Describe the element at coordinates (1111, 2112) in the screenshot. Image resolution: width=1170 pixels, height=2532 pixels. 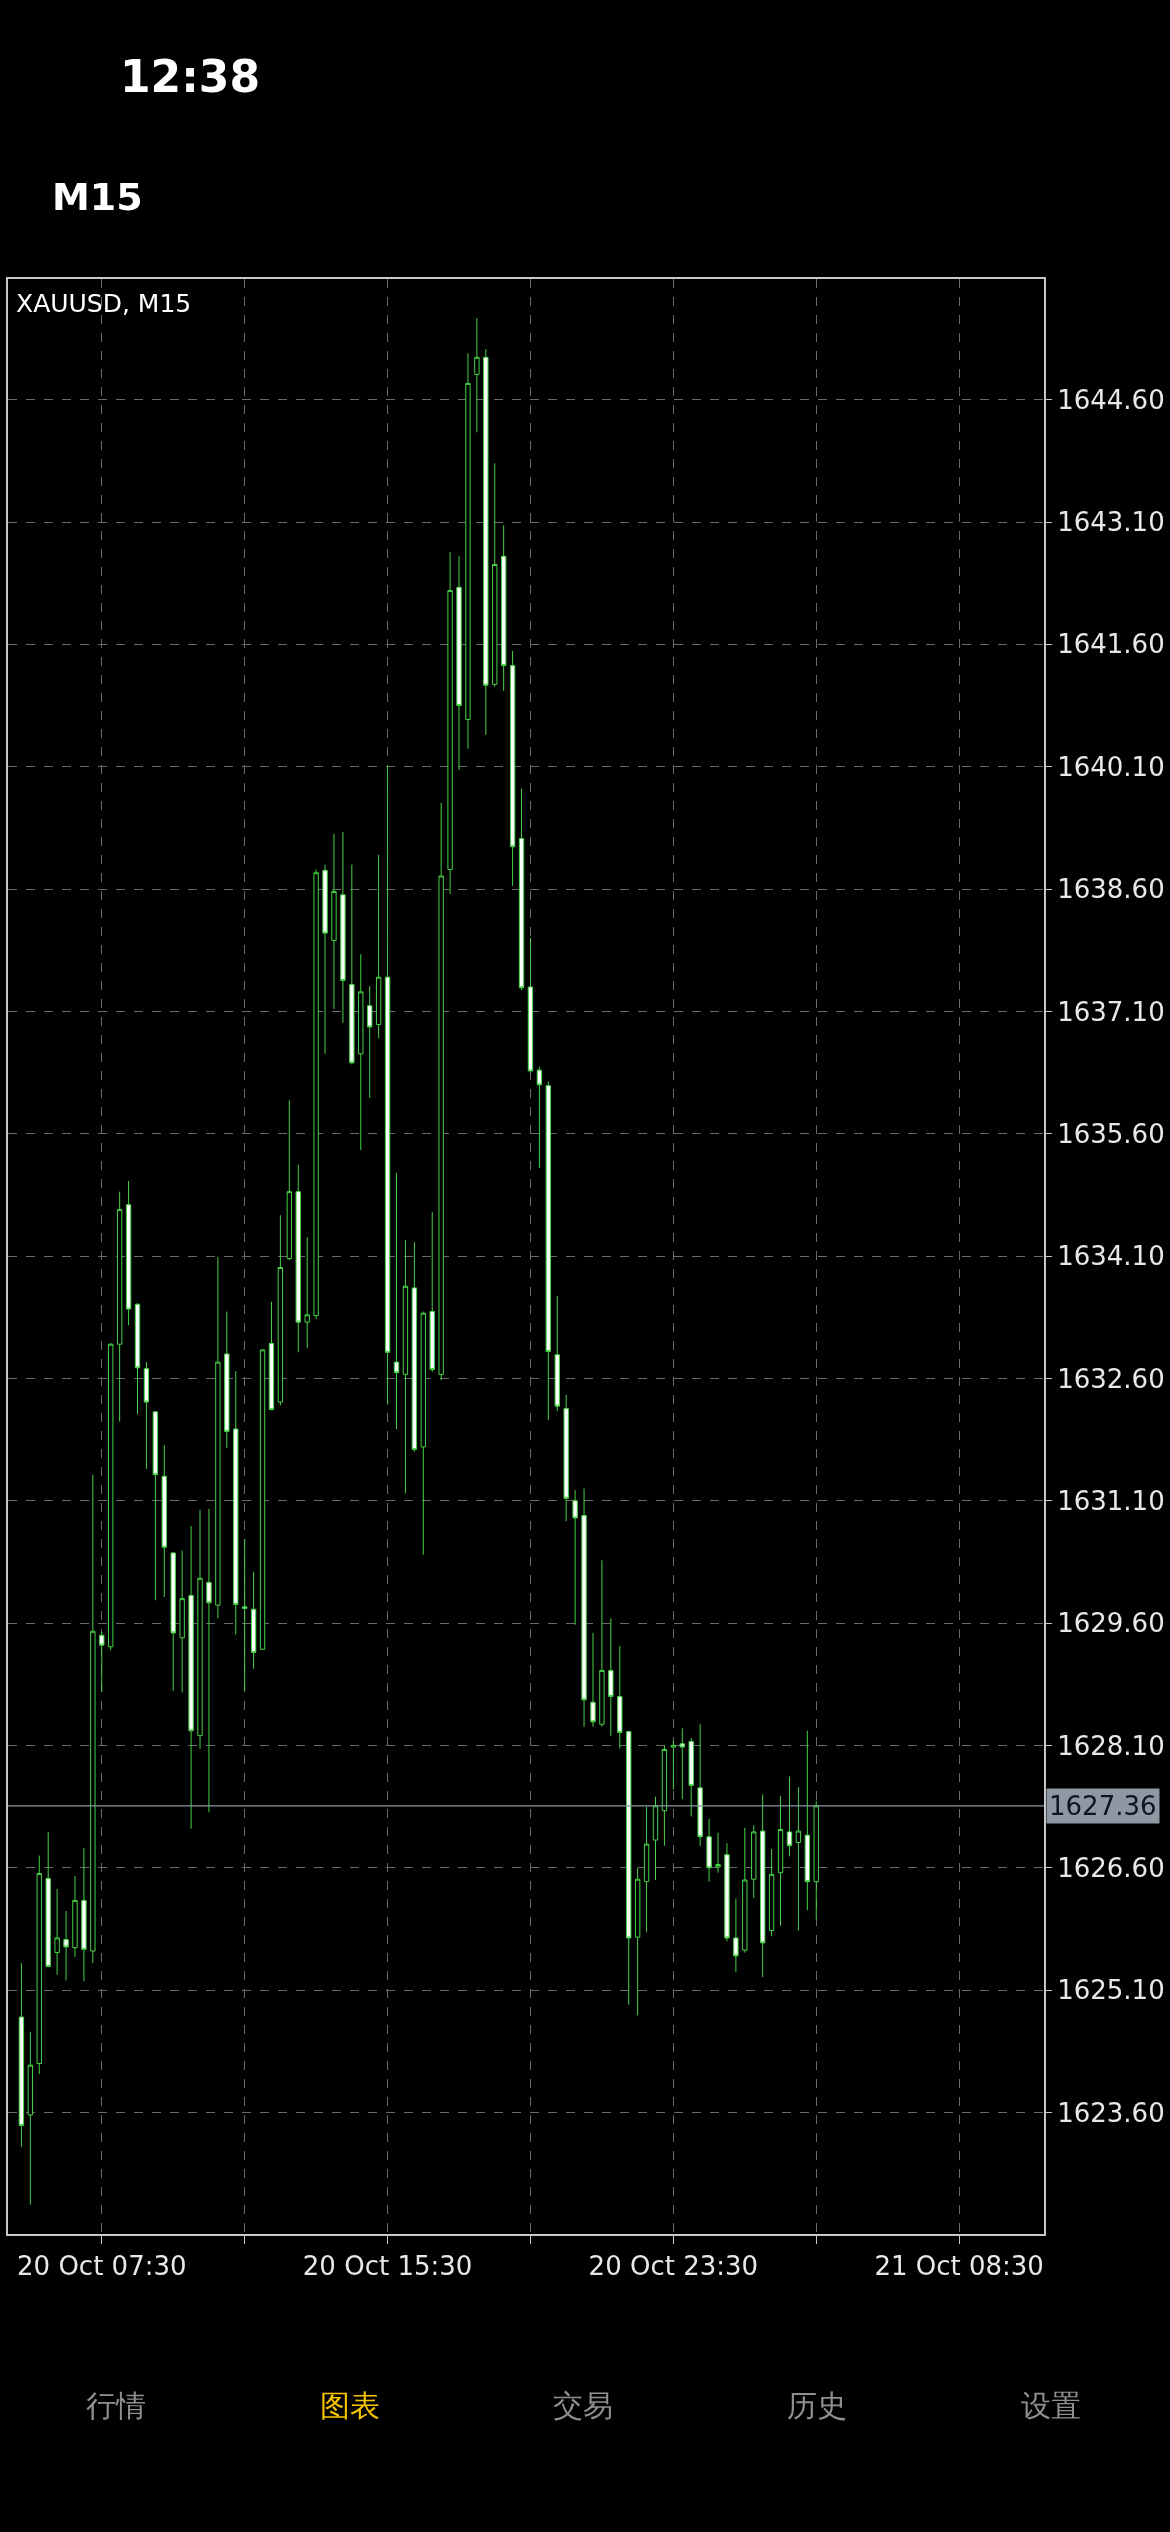
I see `y-tick-label: 1623.60` at that location.